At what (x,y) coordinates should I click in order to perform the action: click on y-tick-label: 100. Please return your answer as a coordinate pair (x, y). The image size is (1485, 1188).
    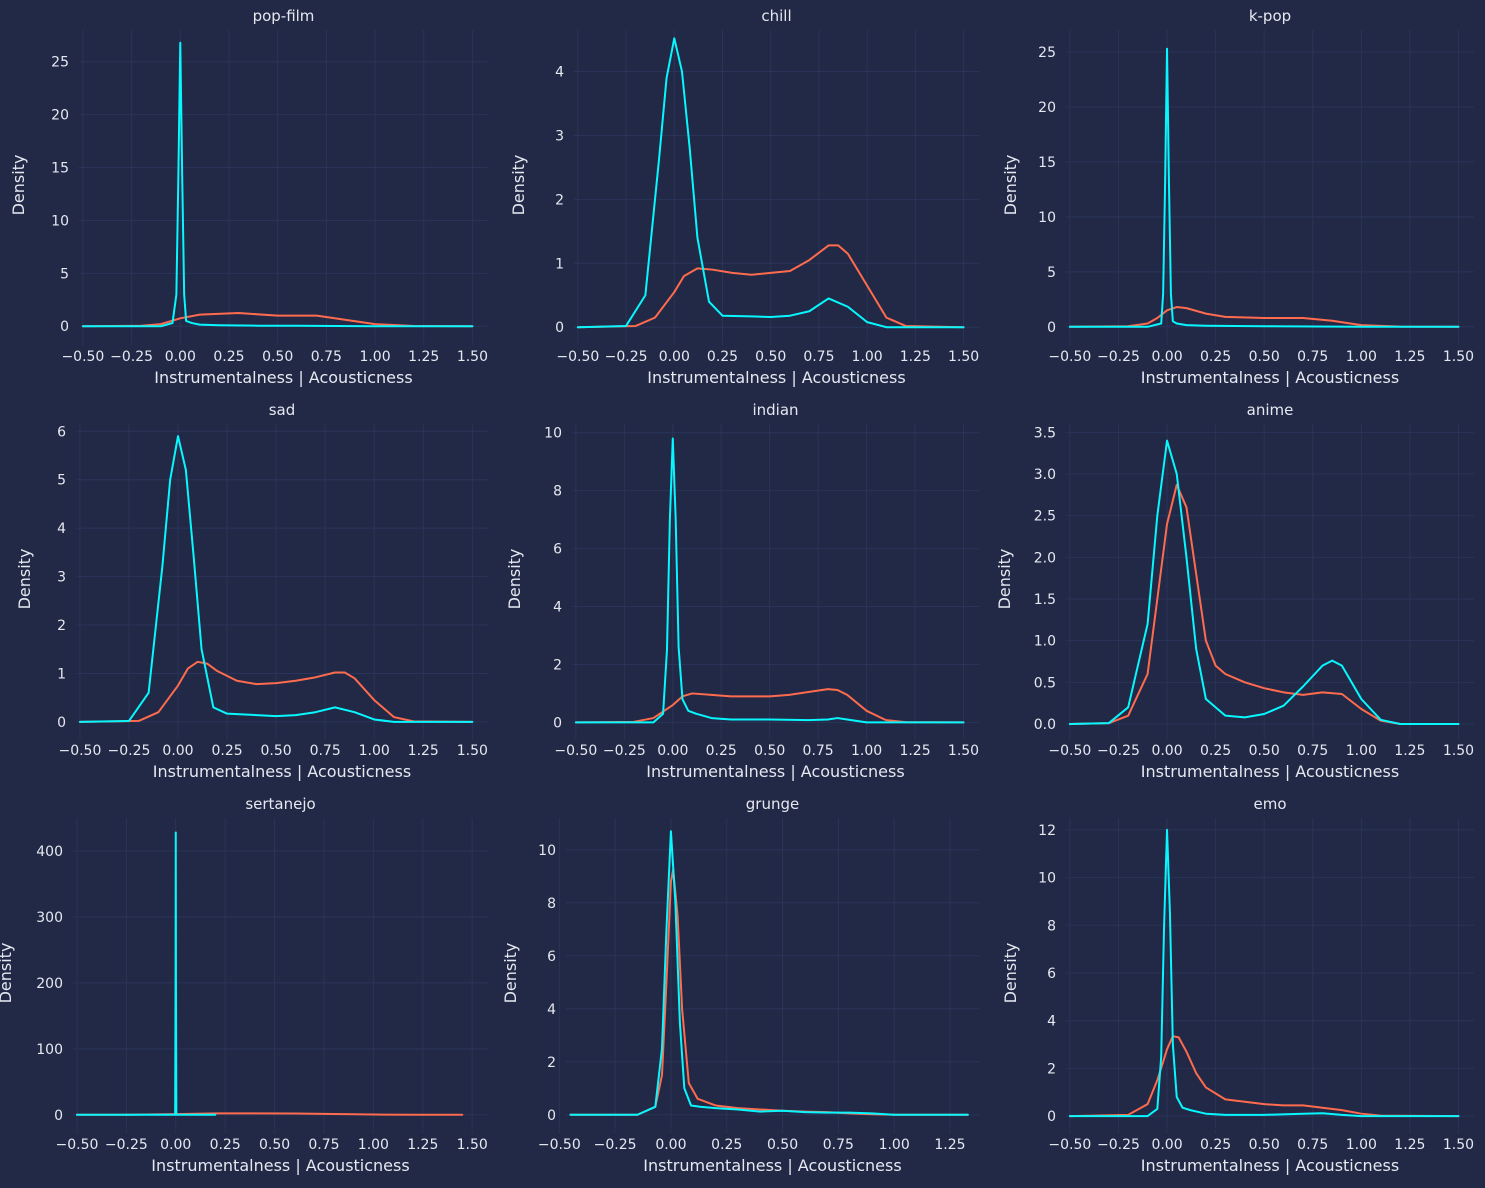
    Looking at the image, I should click on (49, 1050).